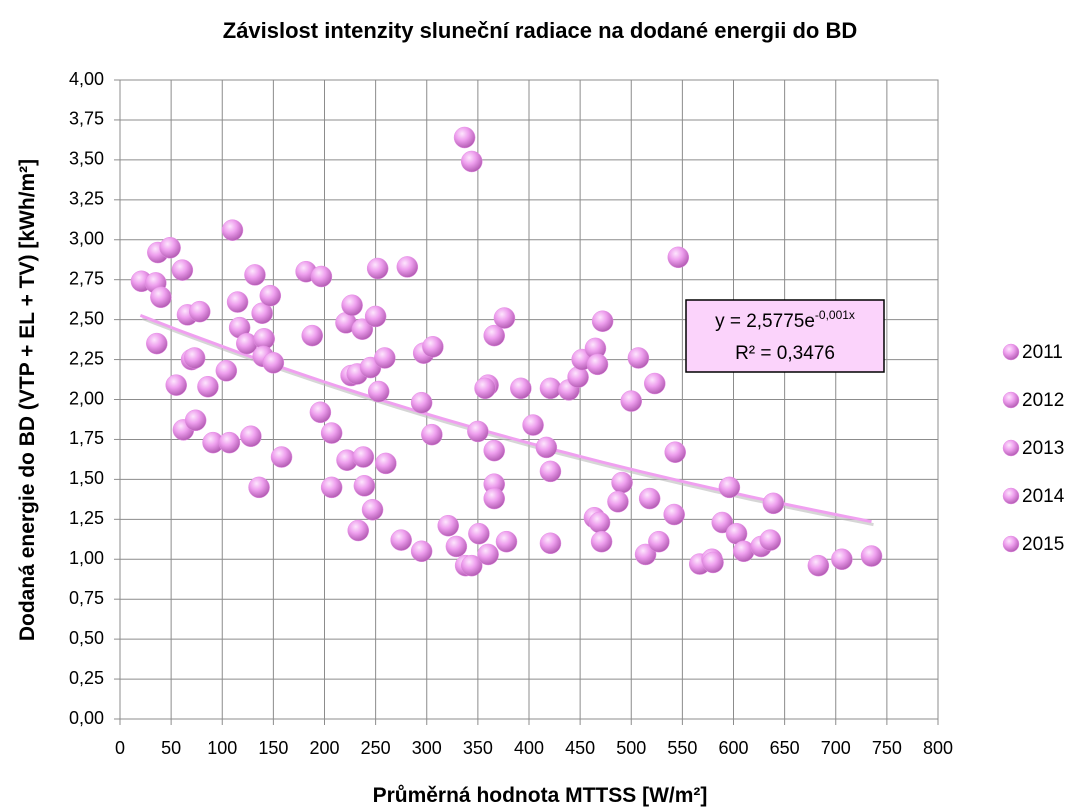 The image size is (1079, 810). I want to click on y-tick-label: 3,25, so click(86, 199).